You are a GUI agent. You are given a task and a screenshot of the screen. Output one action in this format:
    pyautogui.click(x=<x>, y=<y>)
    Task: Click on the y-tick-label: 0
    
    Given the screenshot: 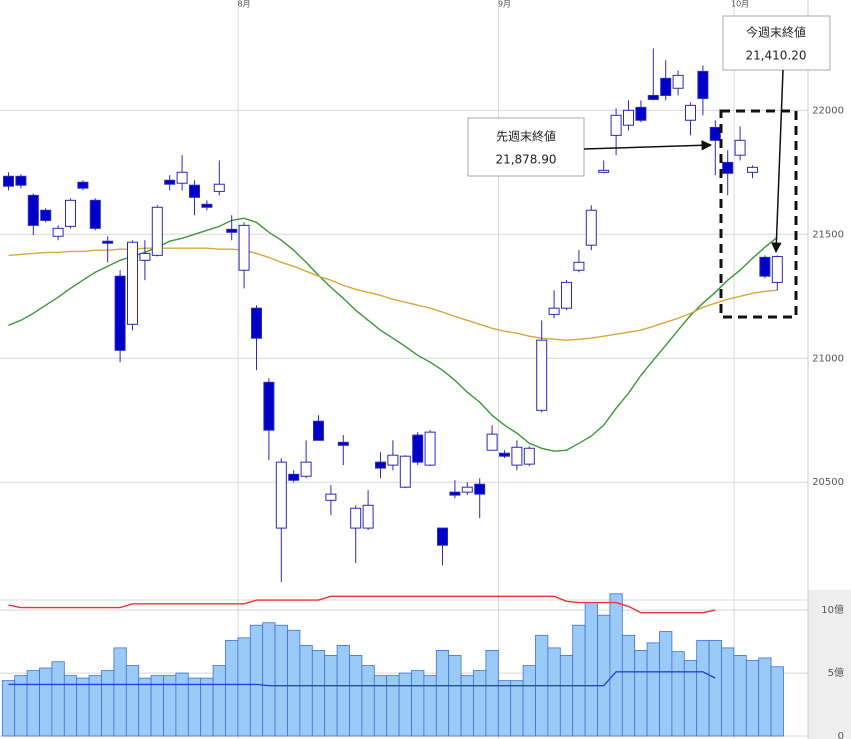 What is the action you would take?
    pyautogui.click(x=841, y=735)
    